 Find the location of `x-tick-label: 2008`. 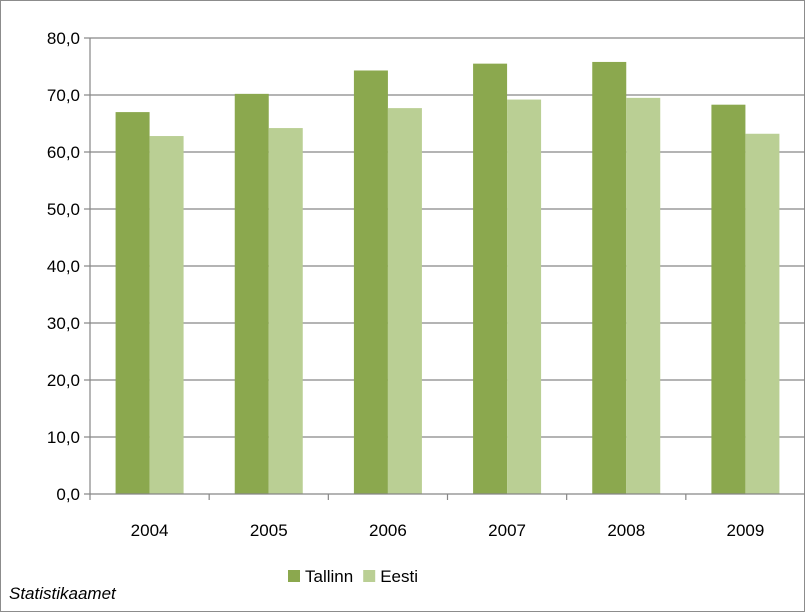

x-tick-label: 2008 is located at coordinates (626, 530).